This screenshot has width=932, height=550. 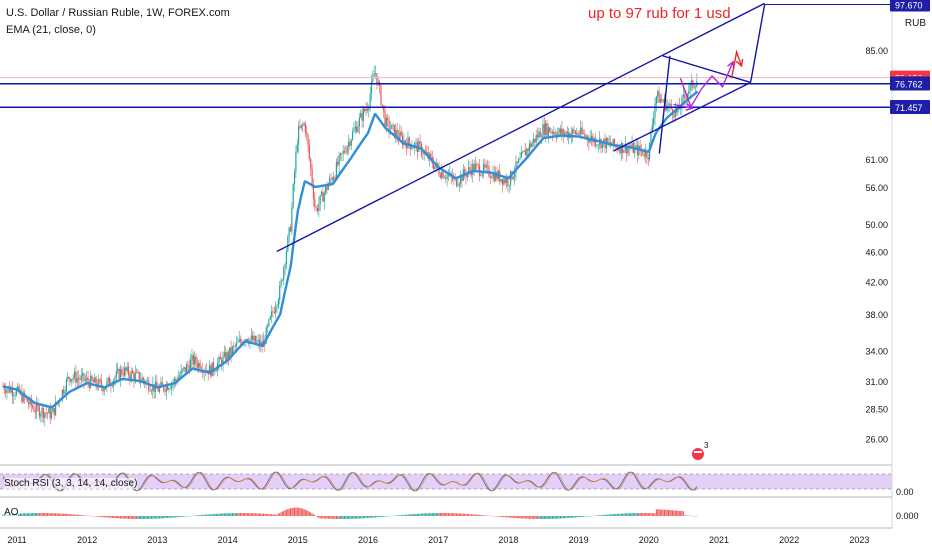 I want to click on stoch-rsi-legend: Stoch RSI (3, 3, 14, 14, close), so click(x=71, y=483).